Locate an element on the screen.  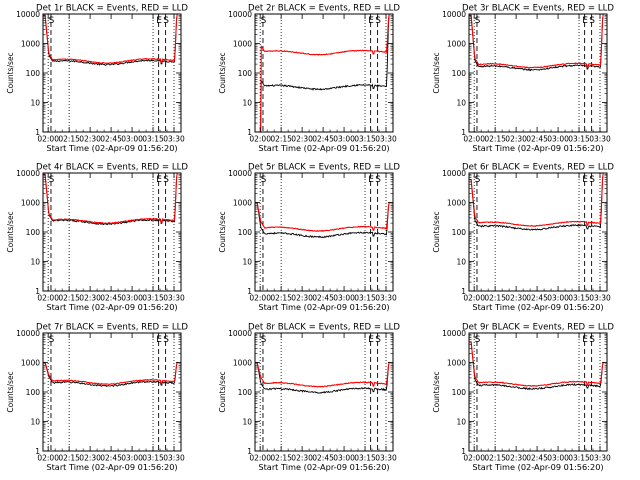
panel-title: Det 6r BLACK = Events, RED = LLD is located at coordinates (538, 168).